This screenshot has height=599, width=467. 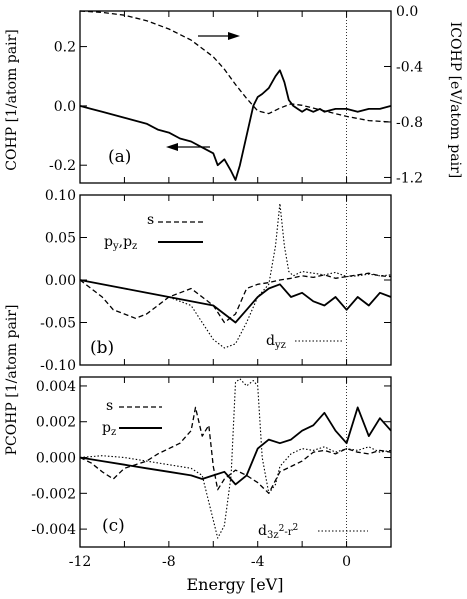 What do you see at coordinates (455, 100) in the screenshot?
I see `panel-a-ylabel-right: ICOHP [eV/atom pair]` at bounding box center [455, 100].